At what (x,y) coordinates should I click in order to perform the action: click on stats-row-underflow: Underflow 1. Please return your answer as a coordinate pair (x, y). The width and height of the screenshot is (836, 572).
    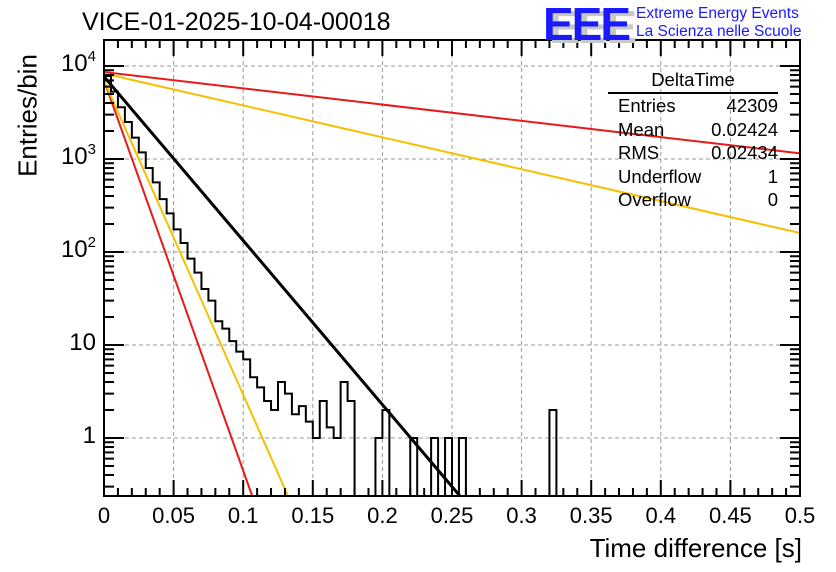
    Looking at the image, I should click on (693, 177).